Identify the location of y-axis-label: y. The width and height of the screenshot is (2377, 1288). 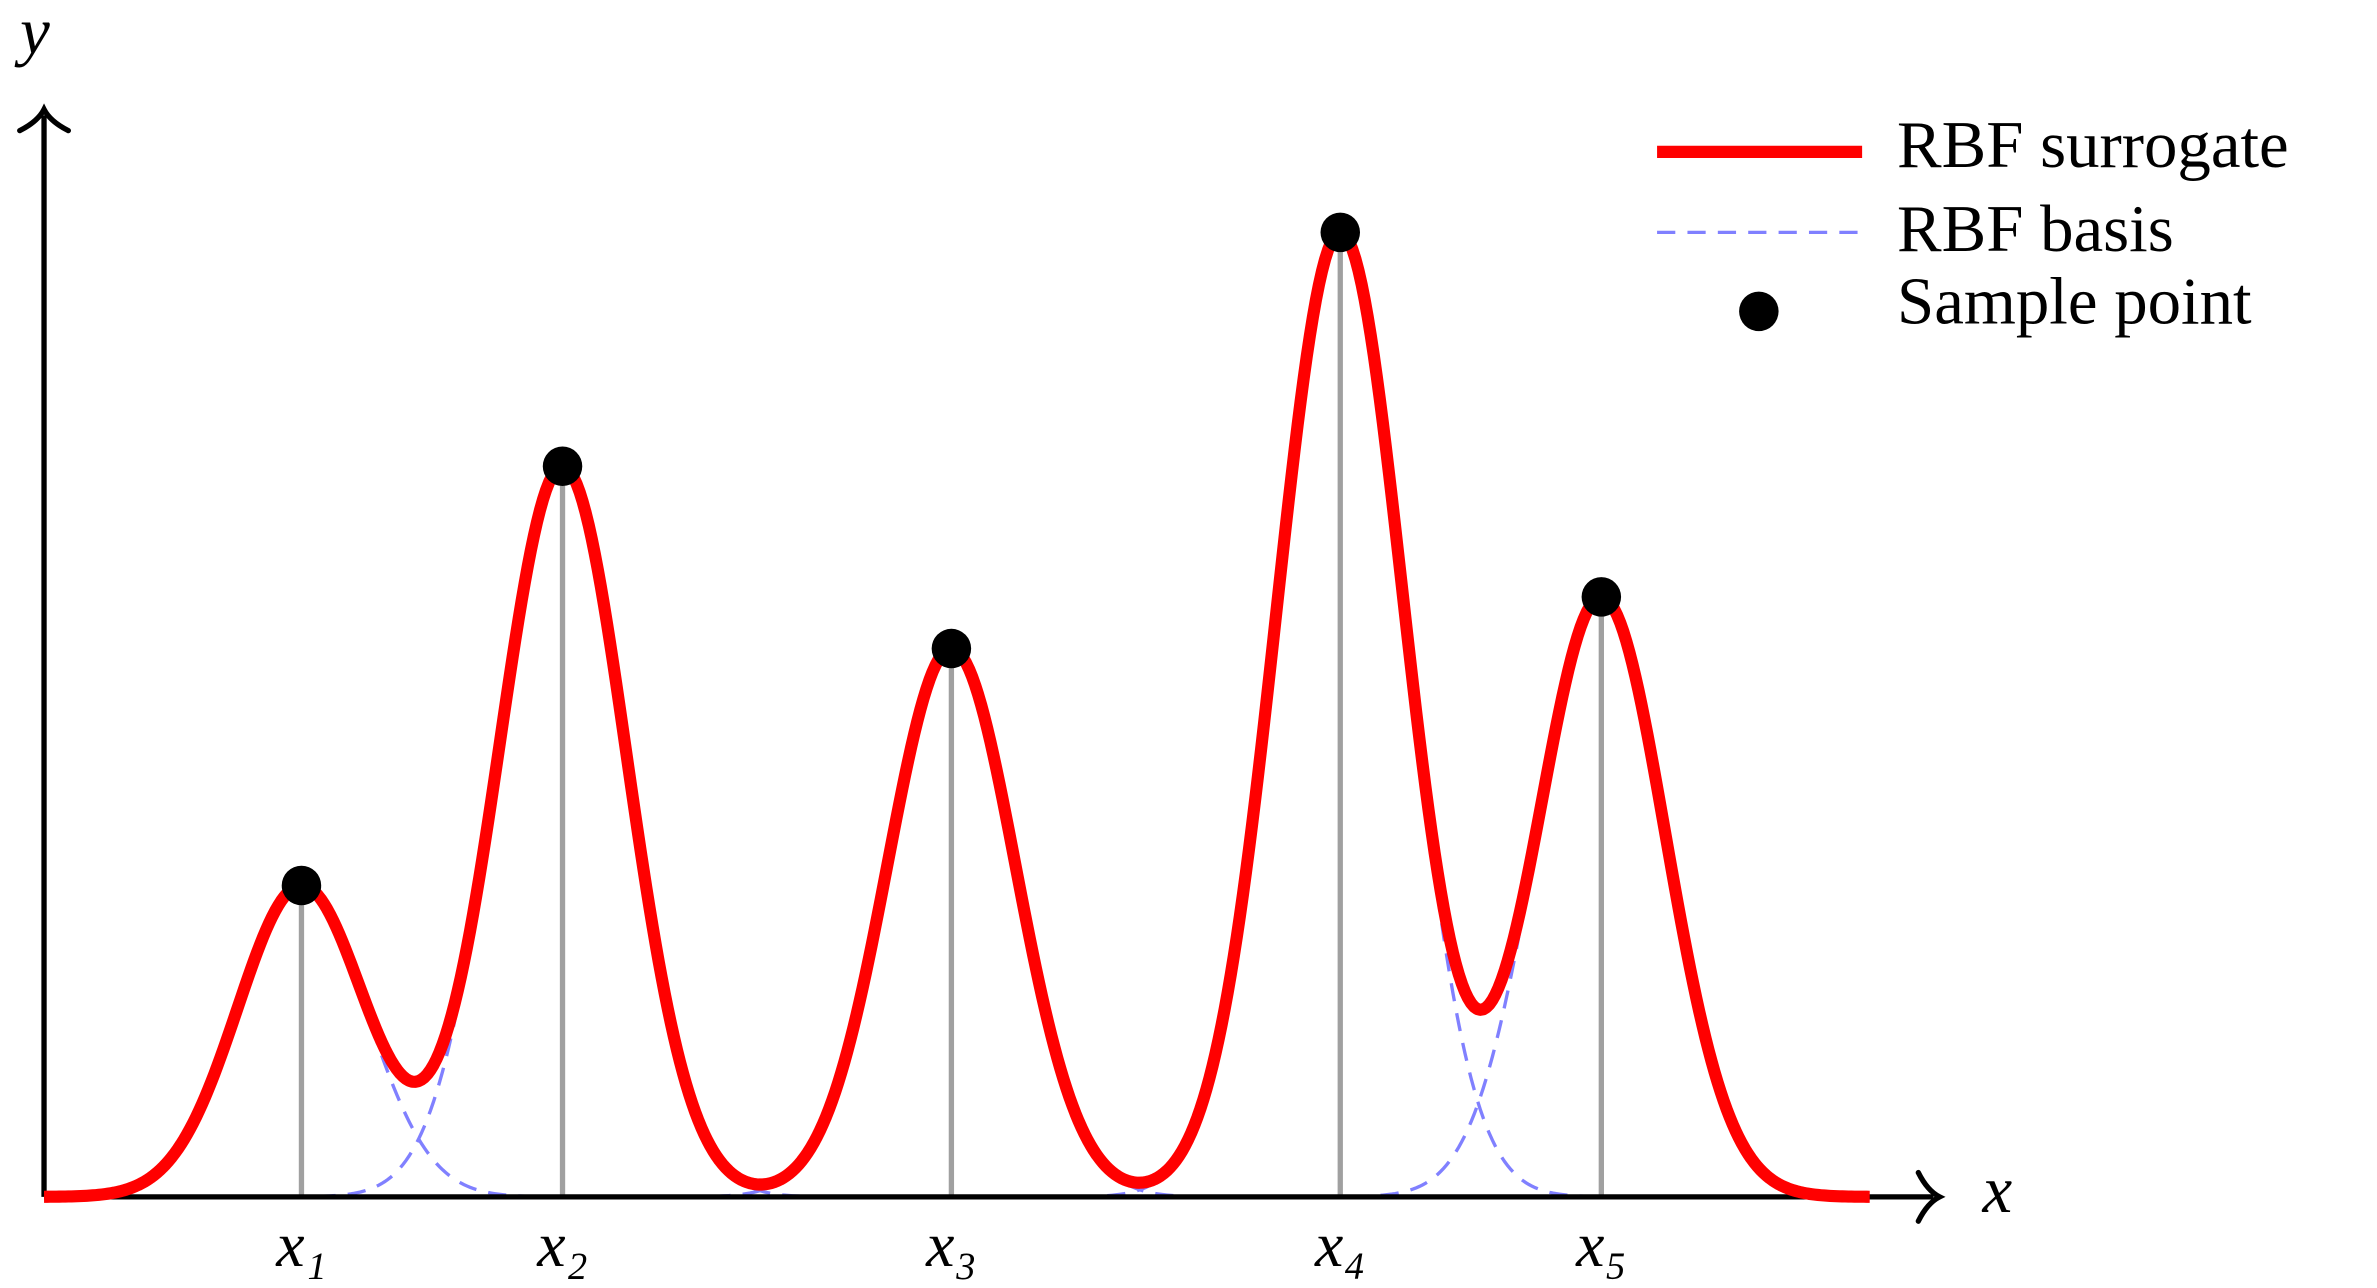
(32, 34).